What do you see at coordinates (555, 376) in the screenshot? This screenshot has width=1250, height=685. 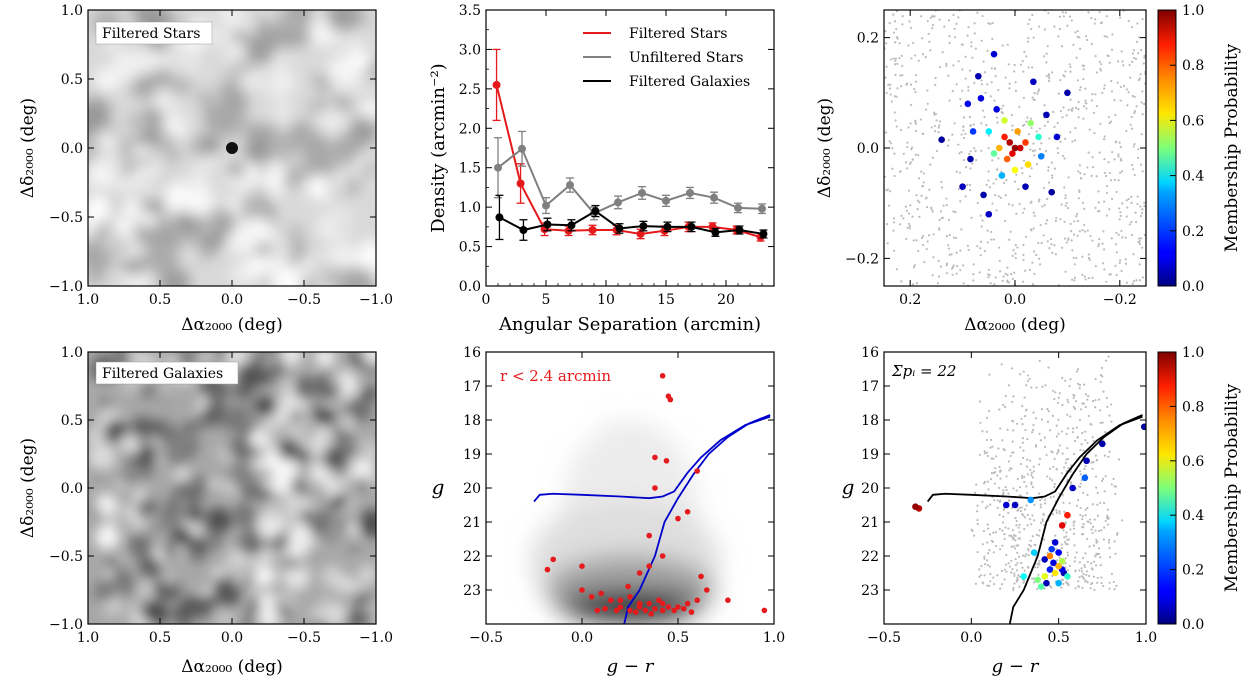 I see `cmd-radius-label: r < 2.4 arcmin` at bounding box center [555, 376].